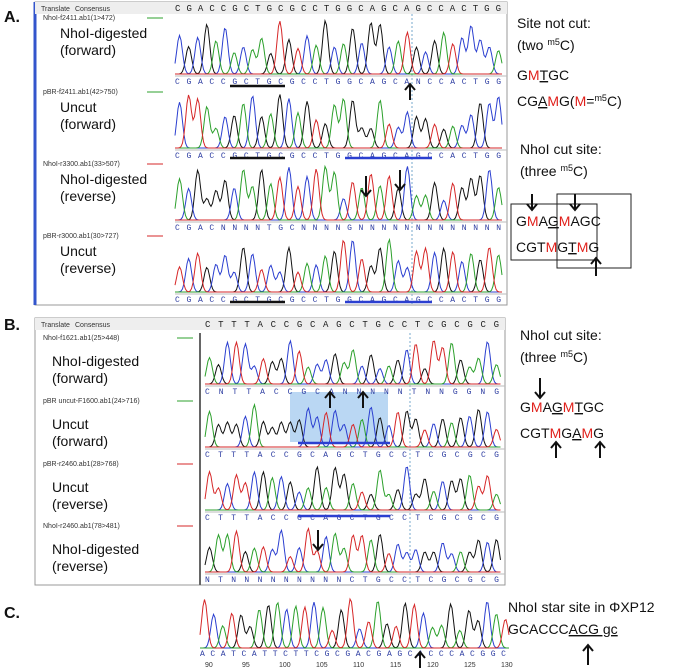 This screenshot has height=670, width=697. Describe the element at coordinates (352, 325) in the screenshot. I see `consensus: CTTTACCGCAGCTGCCTCGCGCG` at that location.